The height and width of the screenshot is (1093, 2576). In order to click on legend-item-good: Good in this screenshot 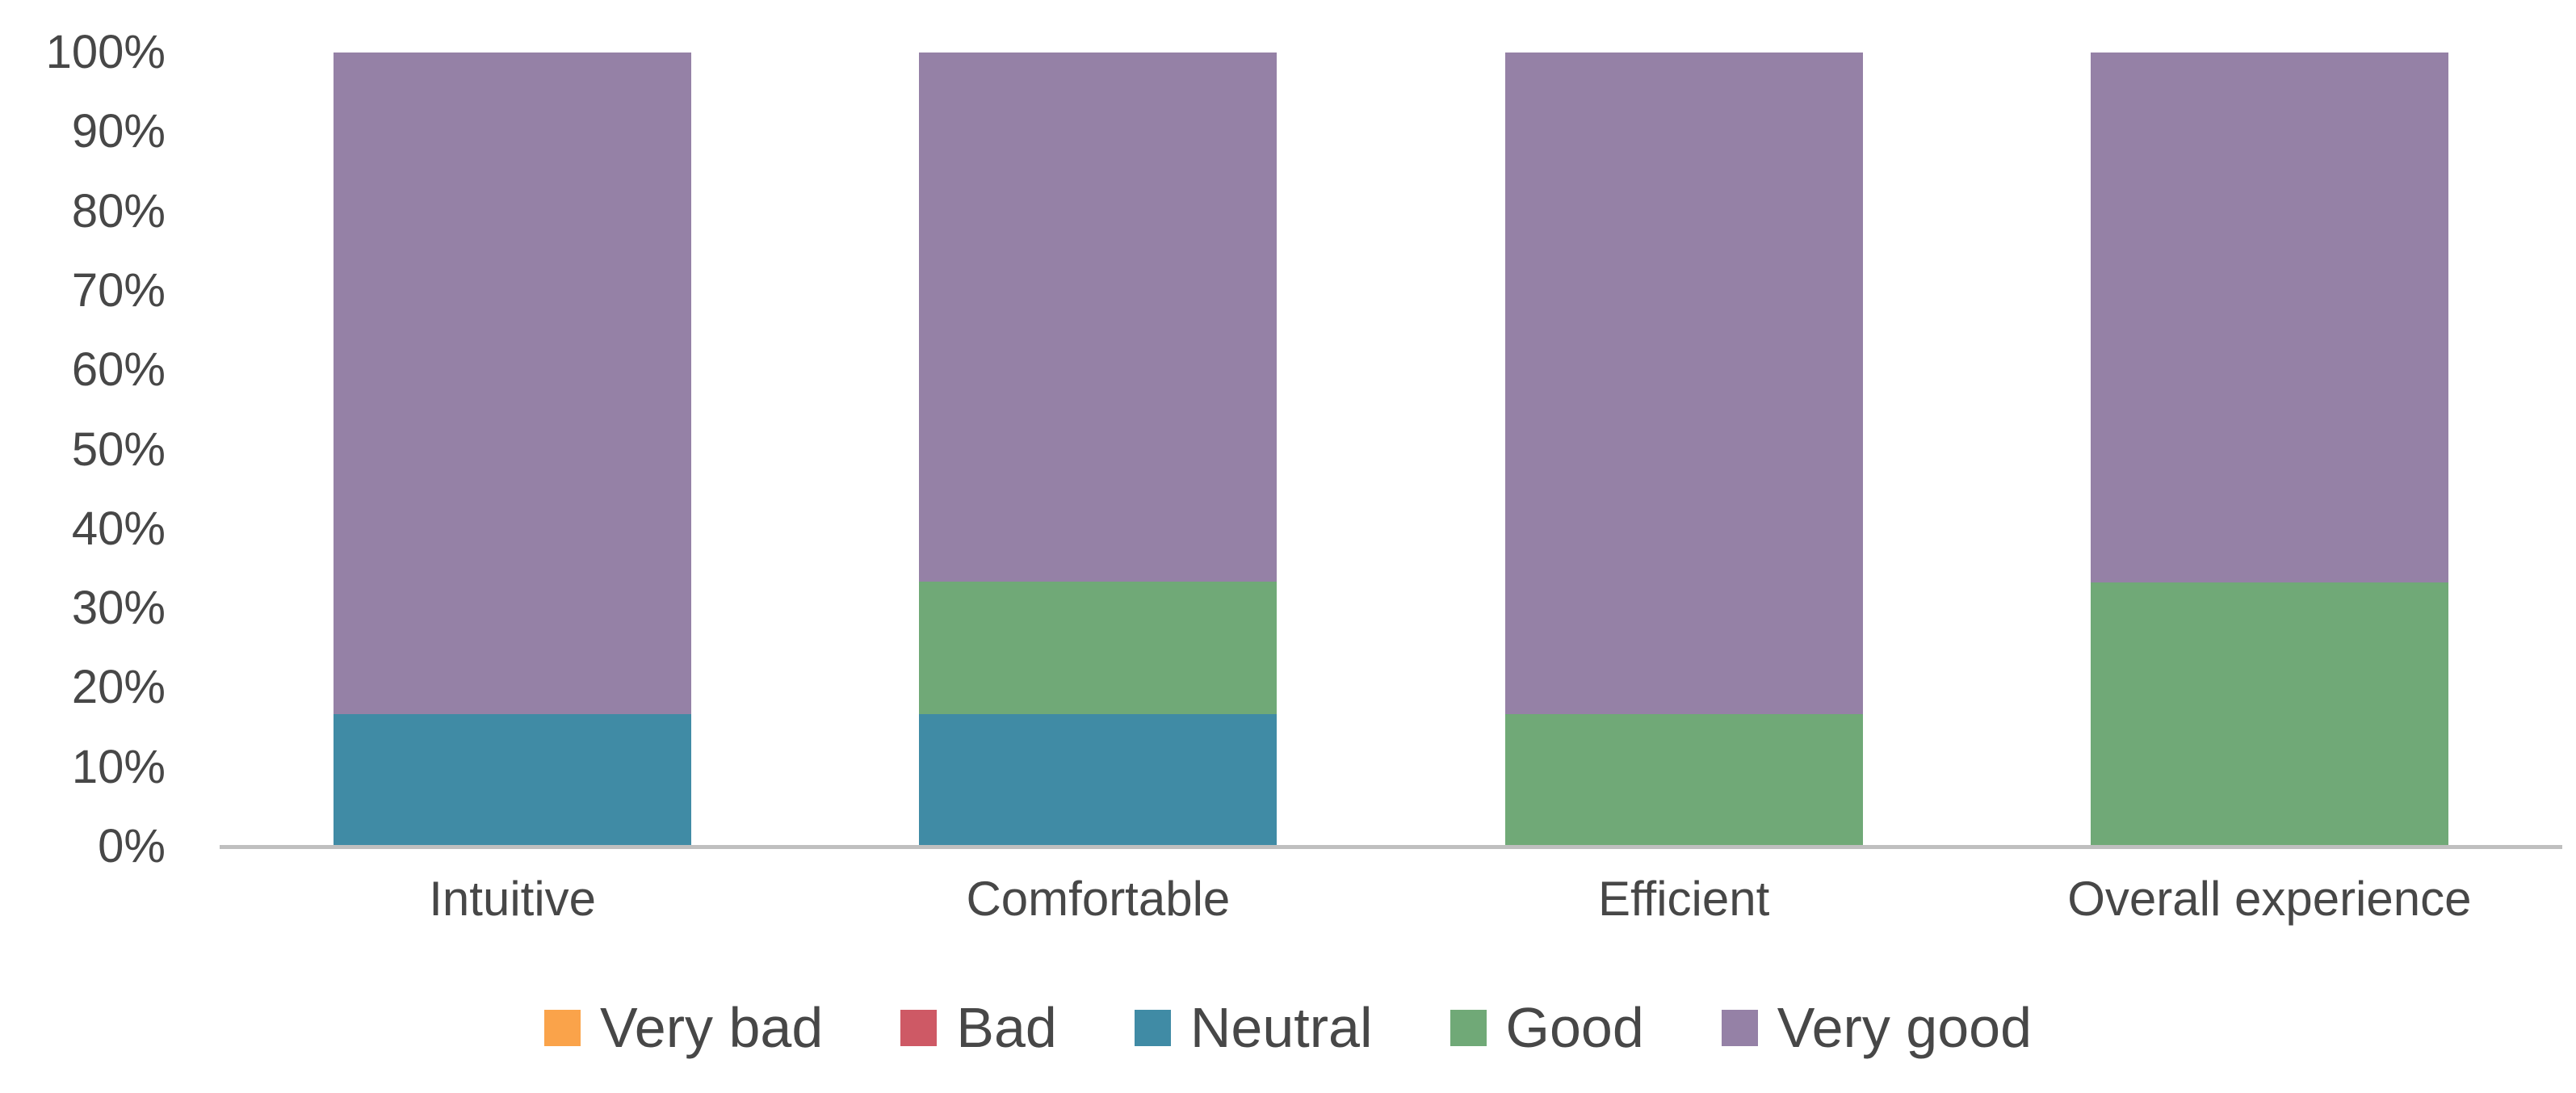, I will do `click(1547, 1027)`.